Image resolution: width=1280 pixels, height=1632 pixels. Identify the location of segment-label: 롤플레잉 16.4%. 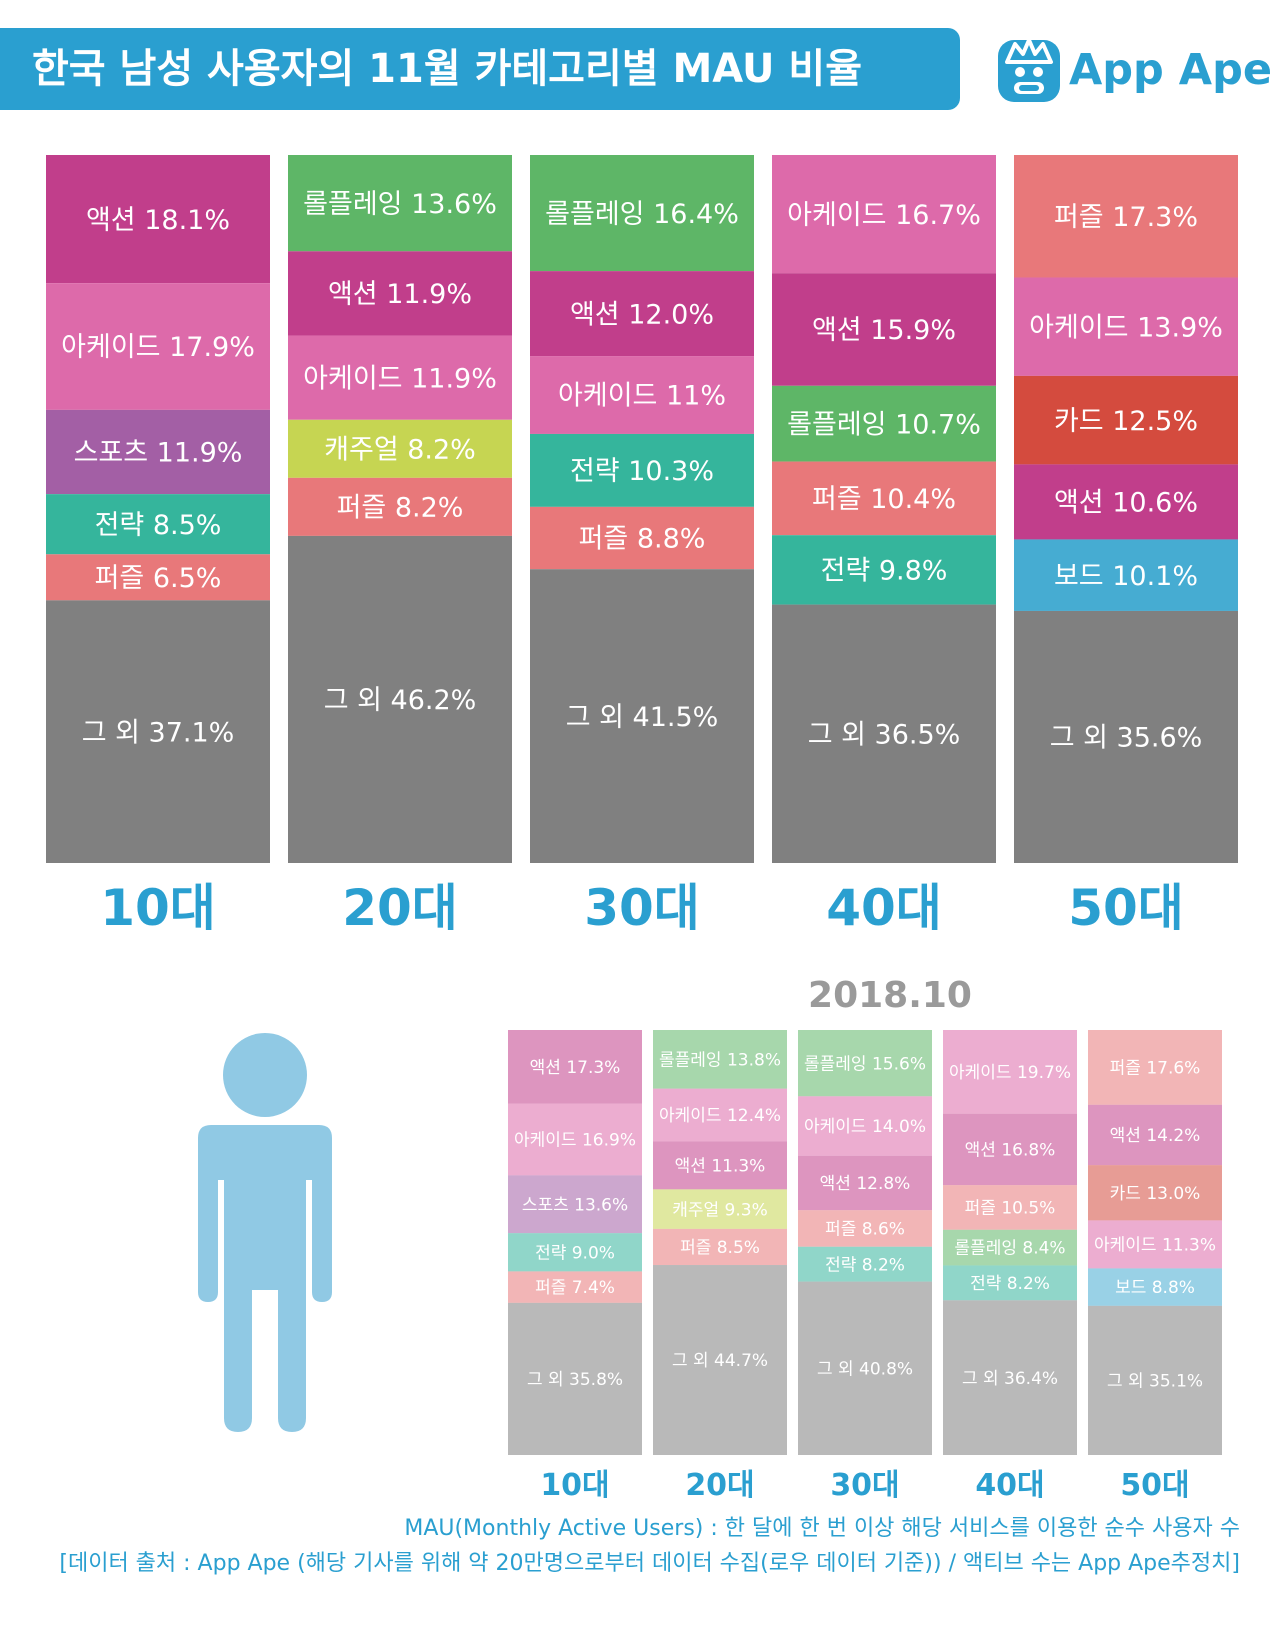
(642, 214).